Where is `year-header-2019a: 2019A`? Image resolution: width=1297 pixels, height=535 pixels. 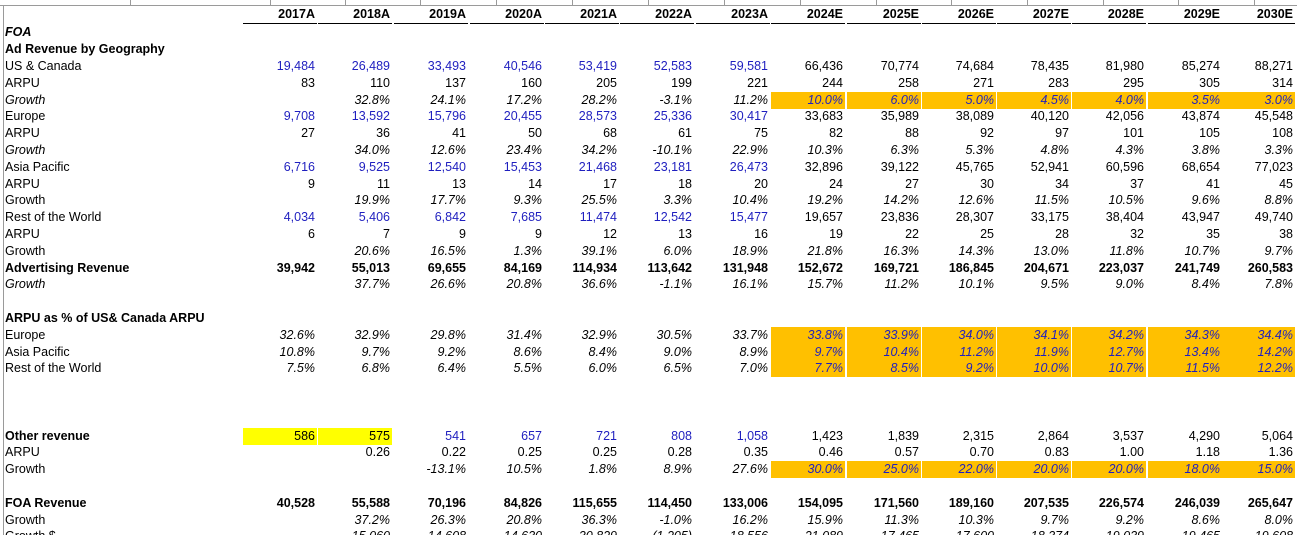 year-header-2019a: 2019A is located at coordinates (431, 14).